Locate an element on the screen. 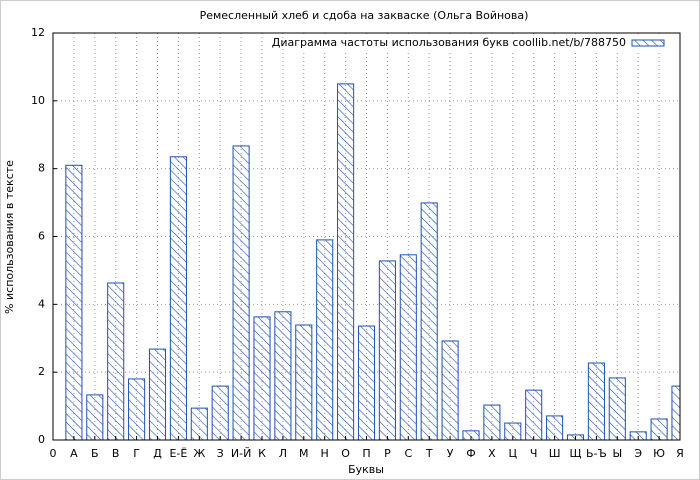 The width and height of the screenshot is (700, 480). x-tick-label: 0 is located at coordinates (53, 453).